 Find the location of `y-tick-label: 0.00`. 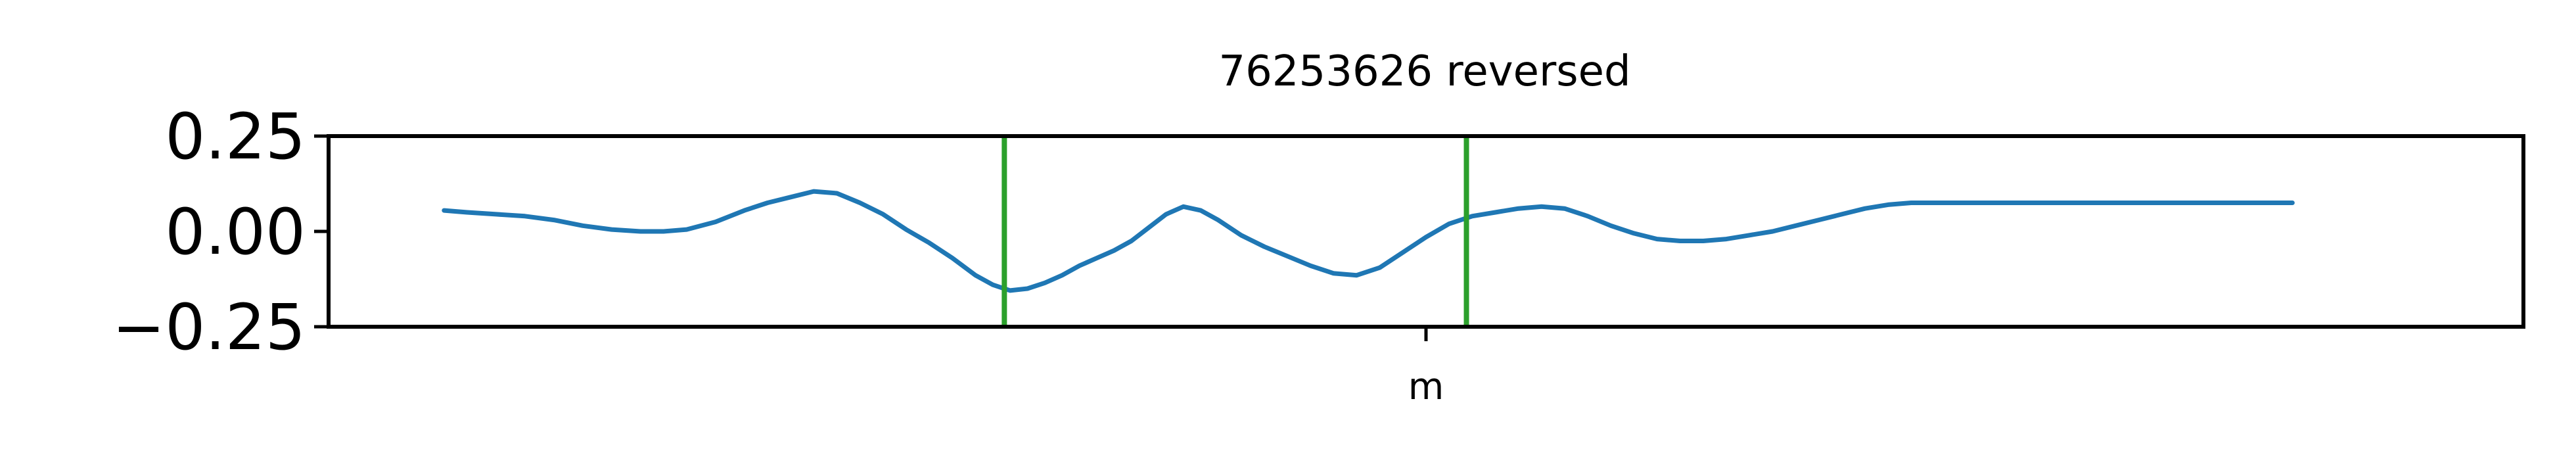

y-tick-label: 0.00 is located at coordinates (235, 232).